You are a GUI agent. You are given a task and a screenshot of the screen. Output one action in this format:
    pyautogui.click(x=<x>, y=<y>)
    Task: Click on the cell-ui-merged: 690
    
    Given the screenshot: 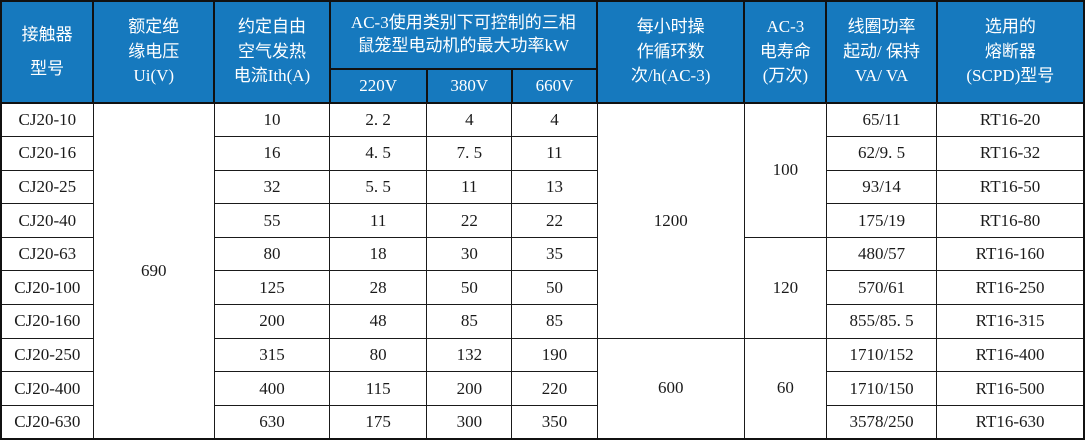 What is the action you would take?
    pyautogui.click(x=153, y=271)
    